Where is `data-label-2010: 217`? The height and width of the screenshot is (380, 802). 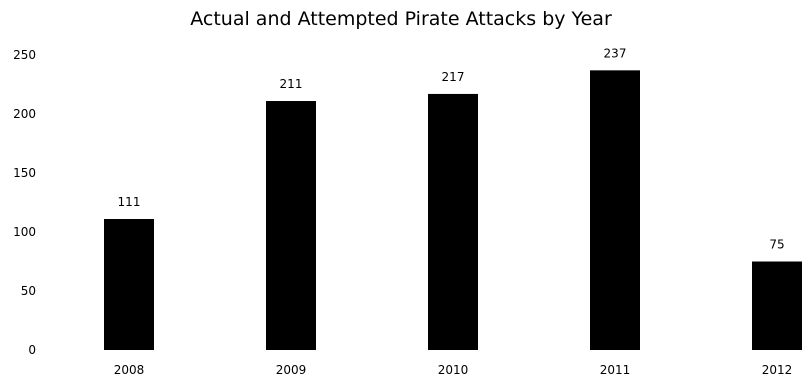 data-label-2010: 217 is located at coordinates (453, 77).